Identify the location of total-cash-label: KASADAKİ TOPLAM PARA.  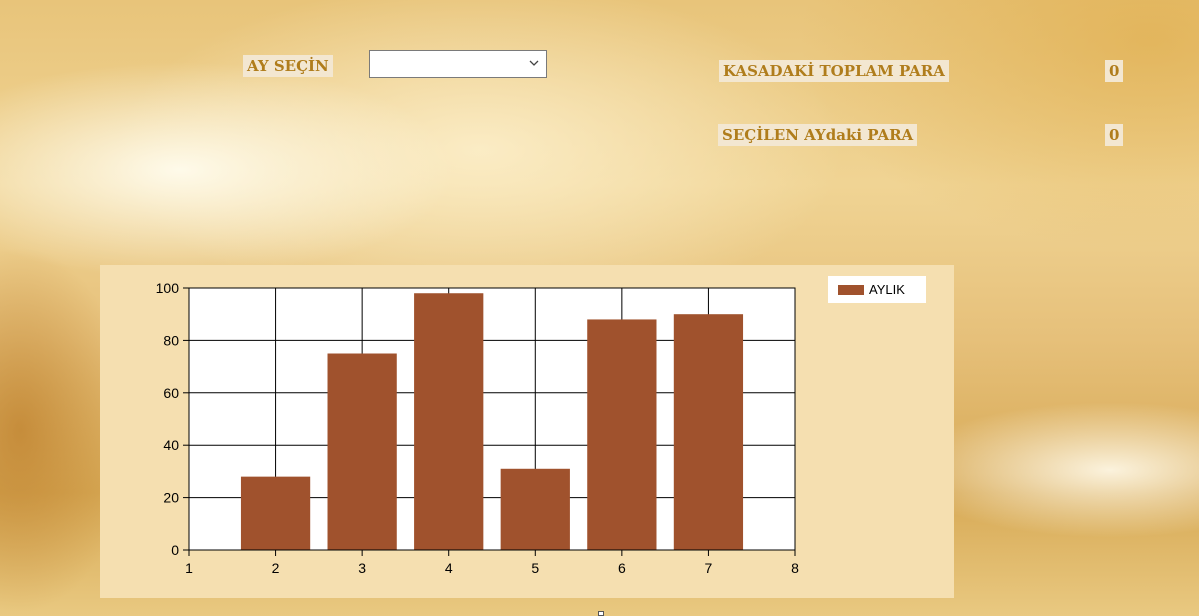
(834, 71).